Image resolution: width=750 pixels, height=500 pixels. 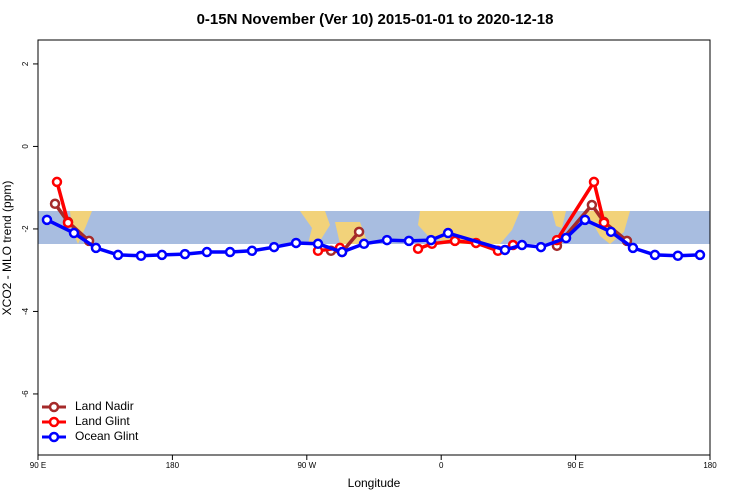 I want to click on series-line, so click(x=62, y=202).